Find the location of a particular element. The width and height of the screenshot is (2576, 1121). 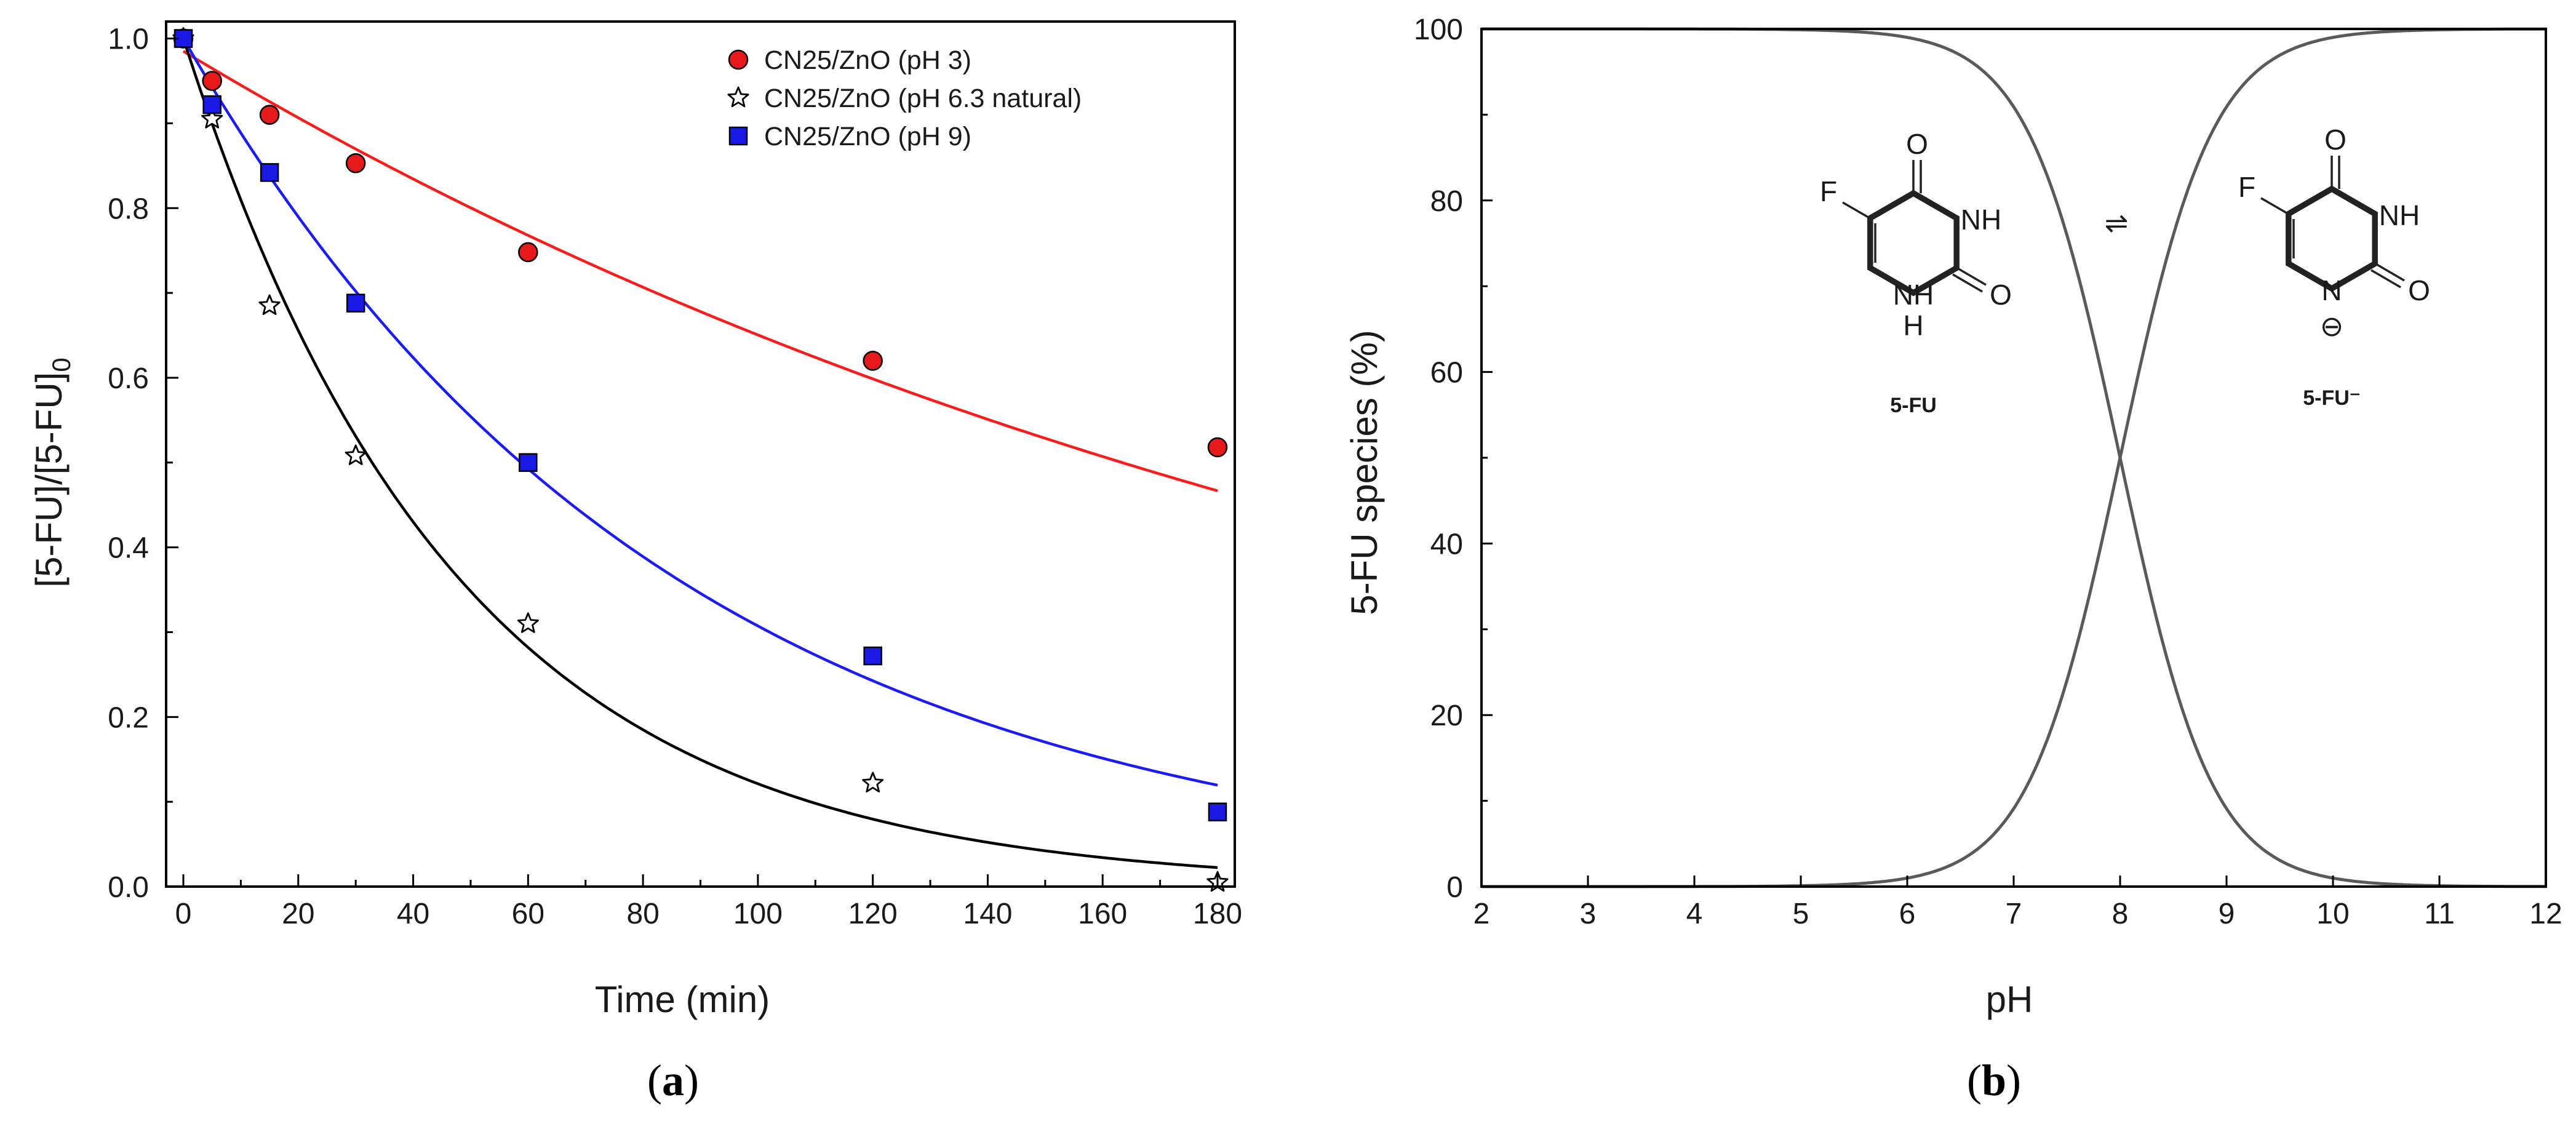

panel-a-y-tick-label: 0.8 is located at coordinates (128, 209).